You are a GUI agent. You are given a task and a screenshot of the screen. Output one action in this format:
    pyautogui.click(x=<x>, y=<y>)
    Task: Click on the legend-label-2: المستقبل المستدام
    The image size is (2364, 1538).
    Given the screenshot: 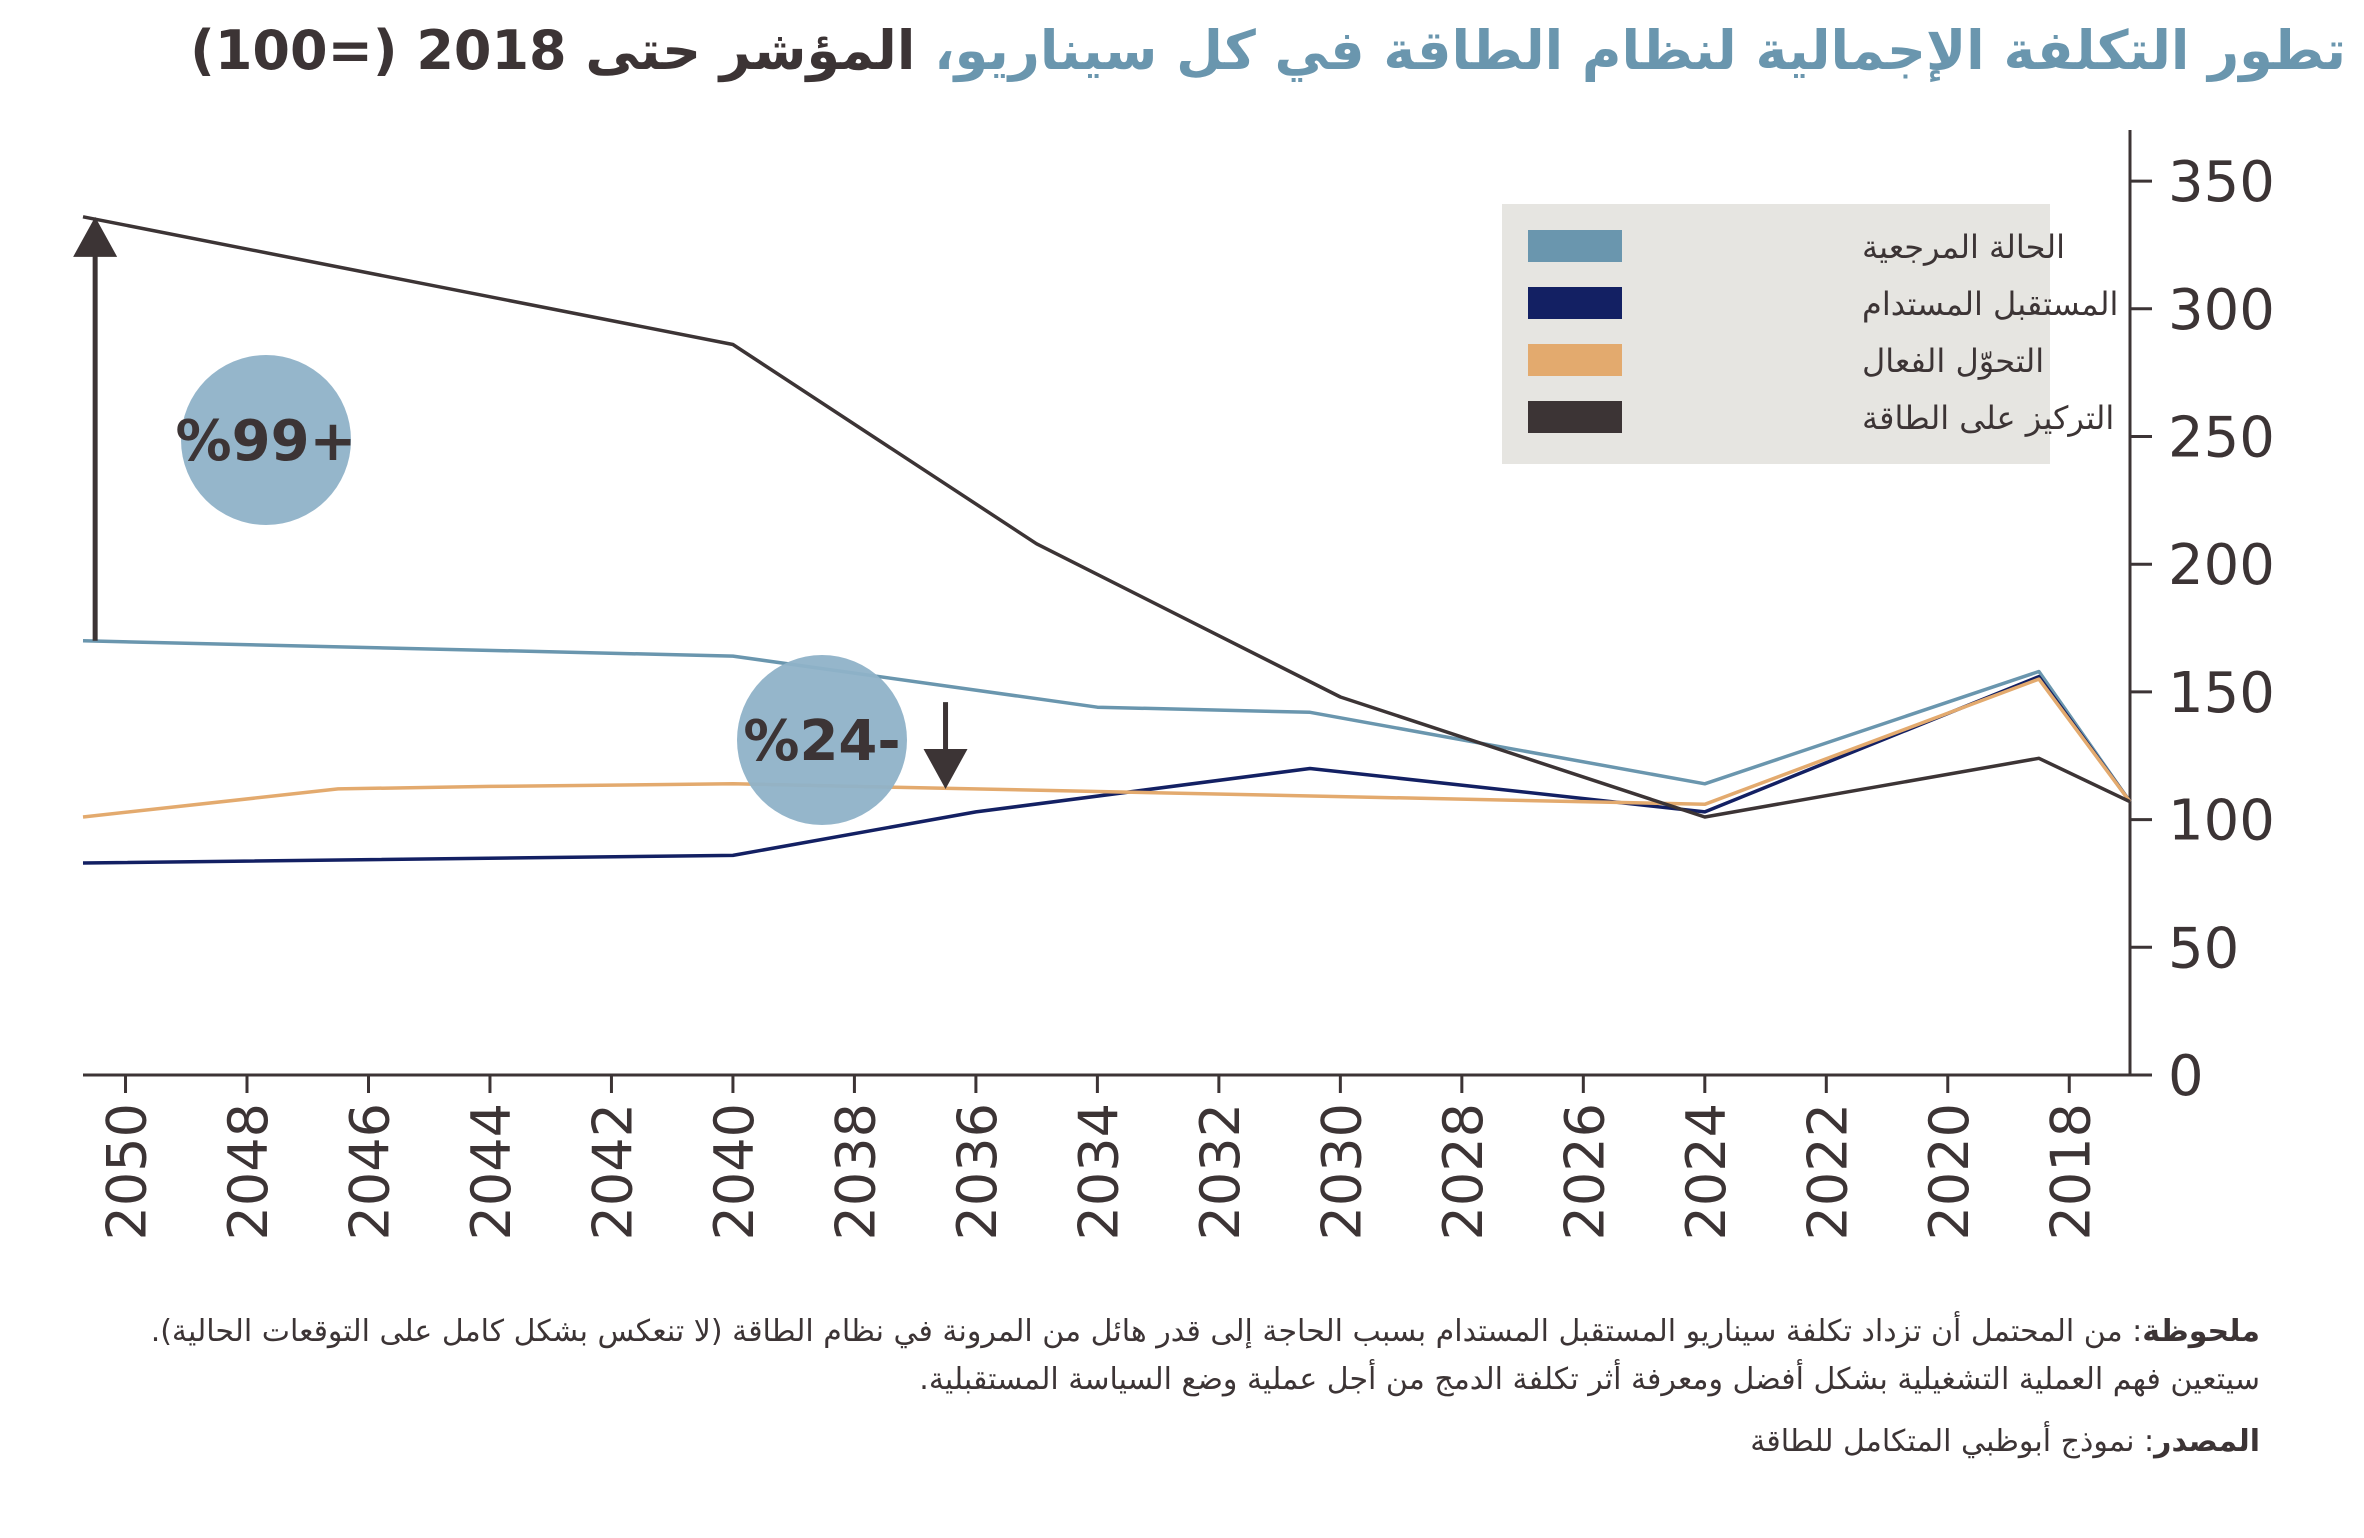 What is the action you would take?
    pyautogui.click(x=1990, y=304)
    